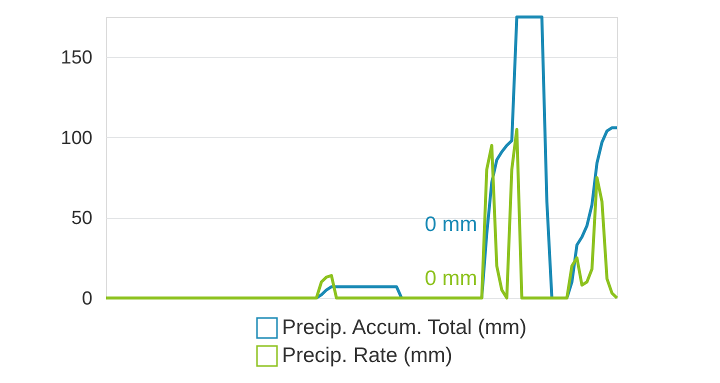 This screenshot has width=720, height=383. What do you see at coordinates (367, 355) in the screenshot?
I see `legend-label: Precip. Rate (mm)` at bounding box center [367, 355].